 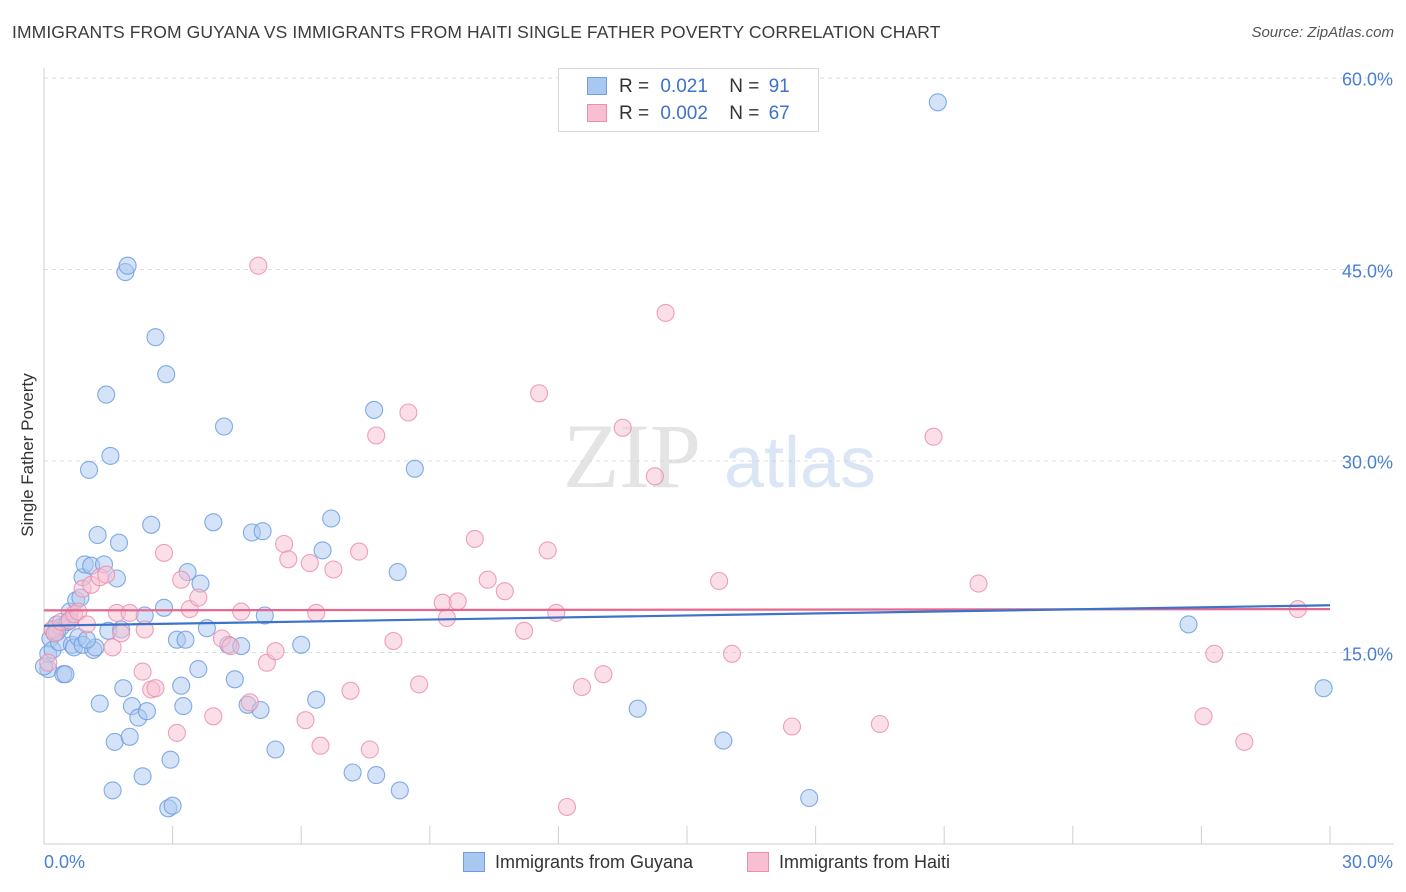 I want to click on x-tick-label-min: 0.0%, so click(x=65, y=862).